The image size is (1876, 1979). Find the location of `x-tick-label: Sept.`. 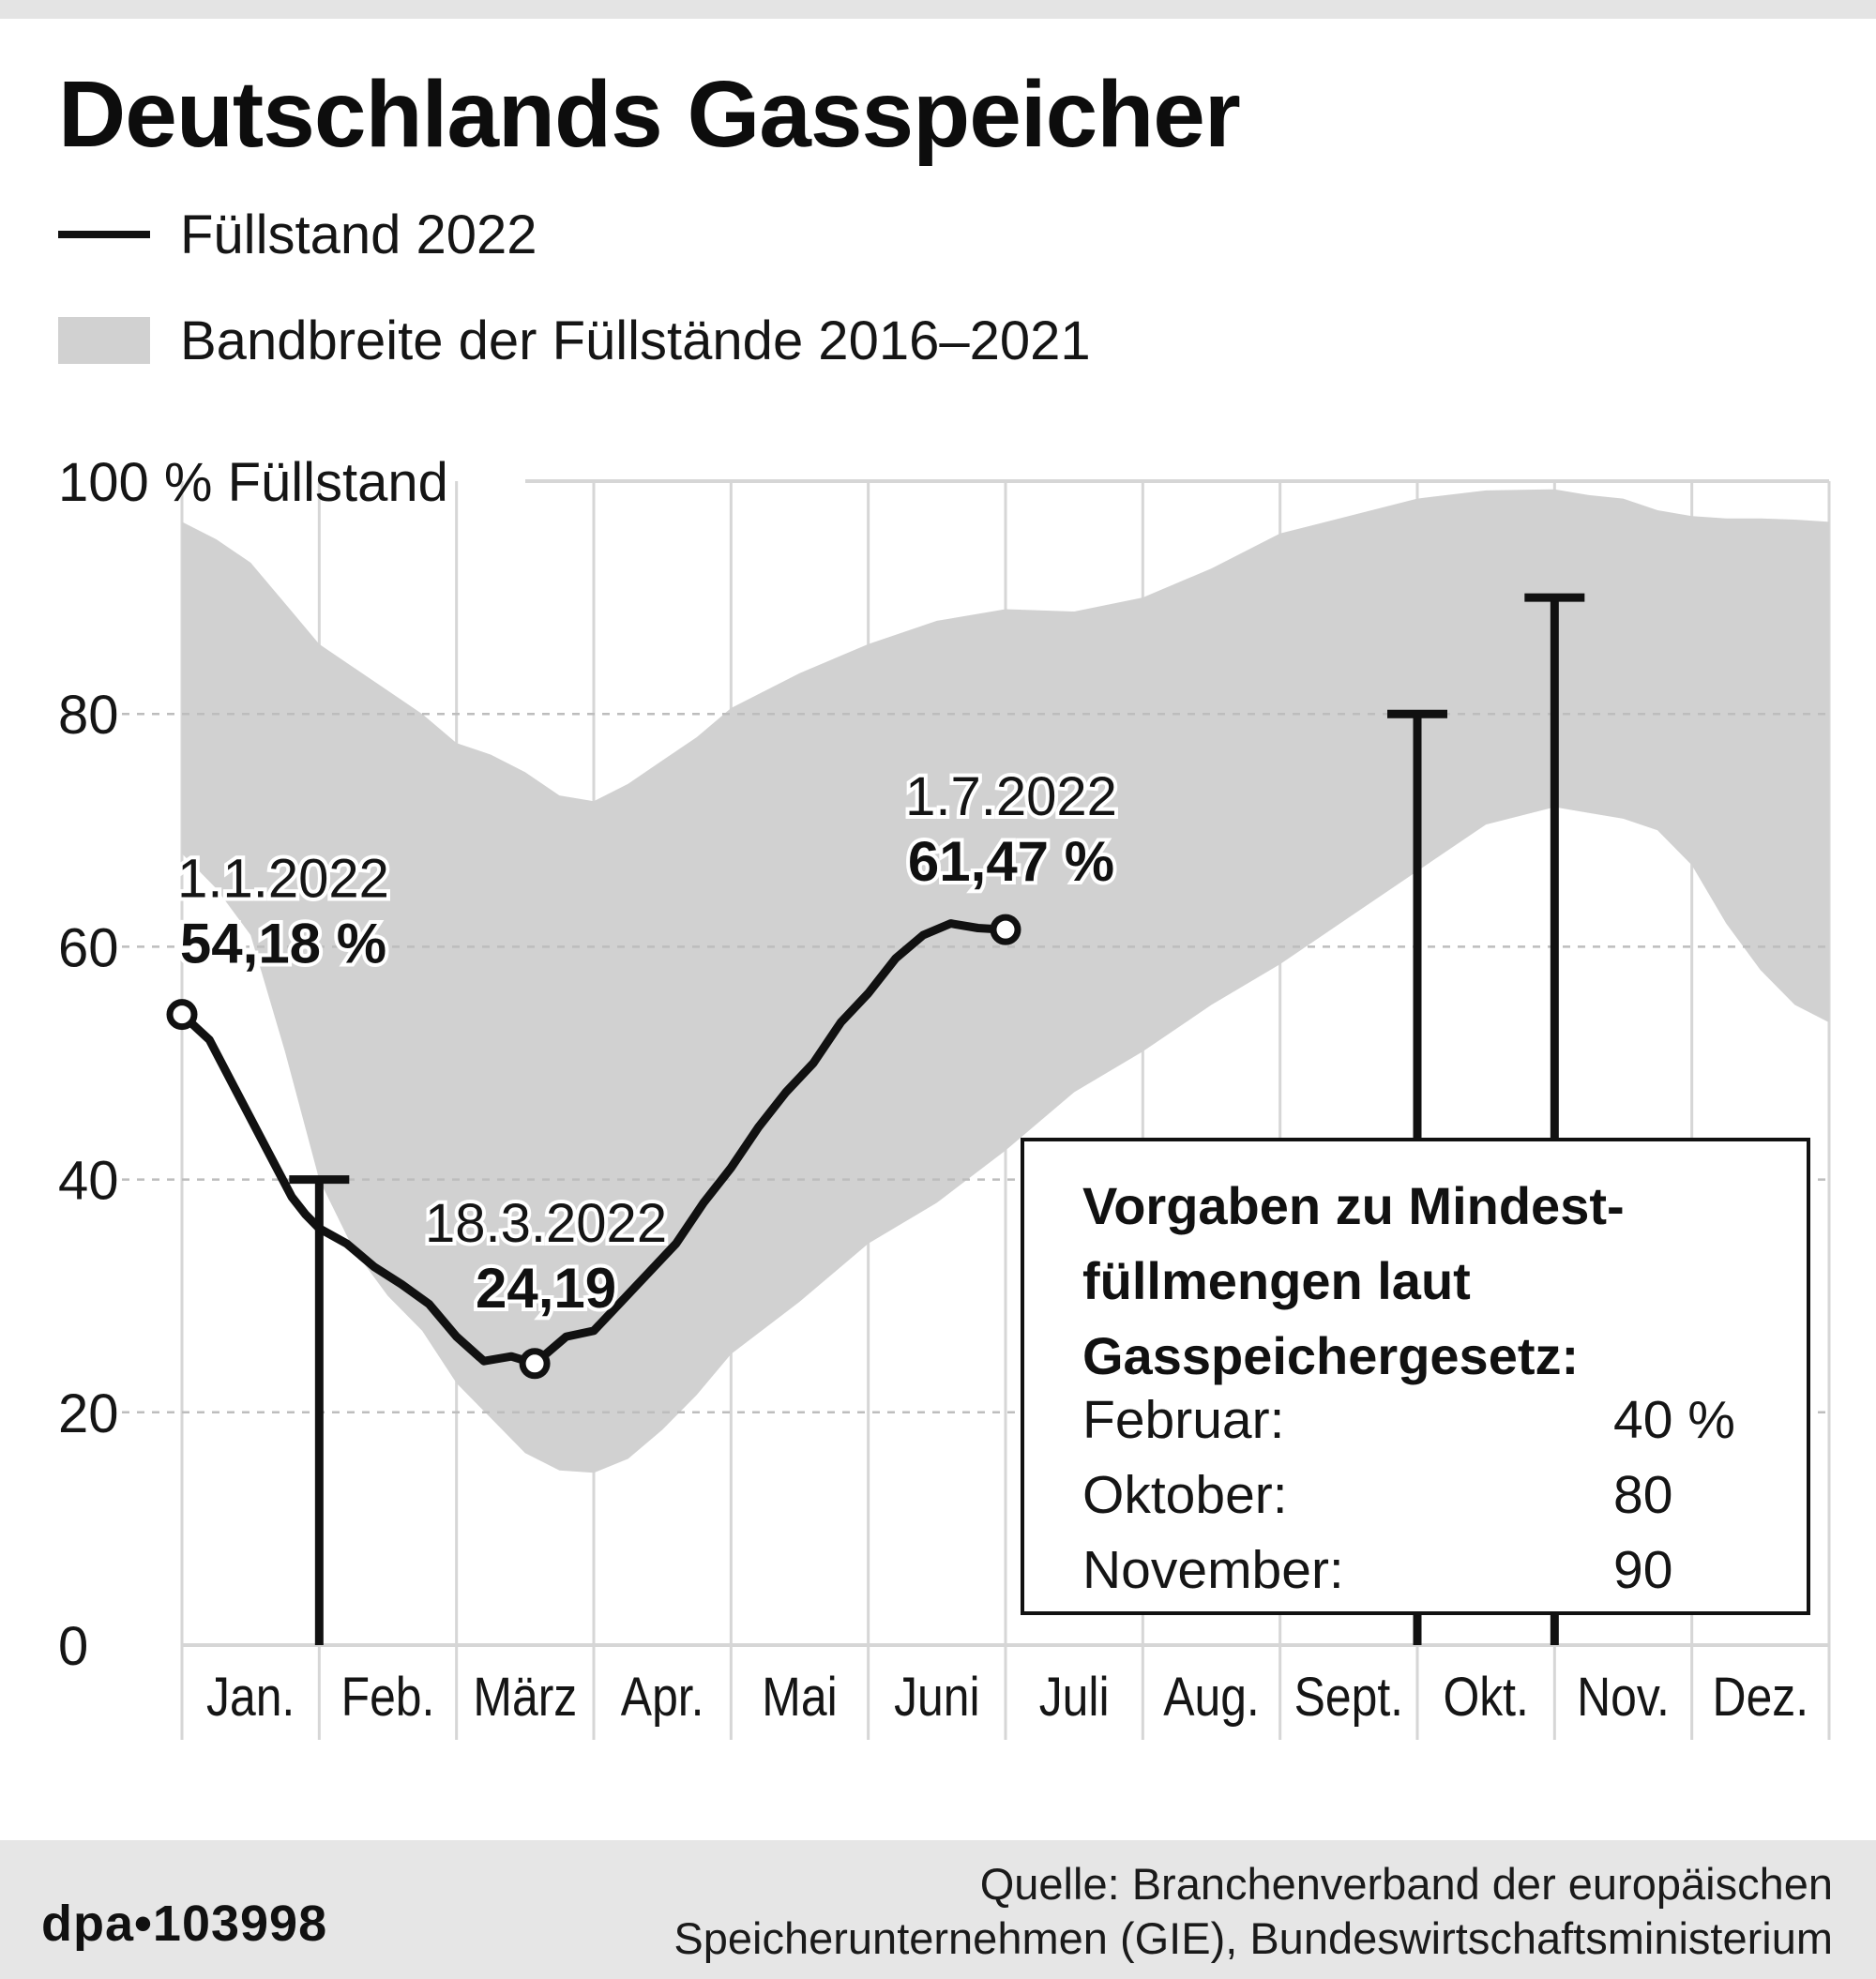

x-tick-label: Sept. is located at coordinates (1348, 1698).